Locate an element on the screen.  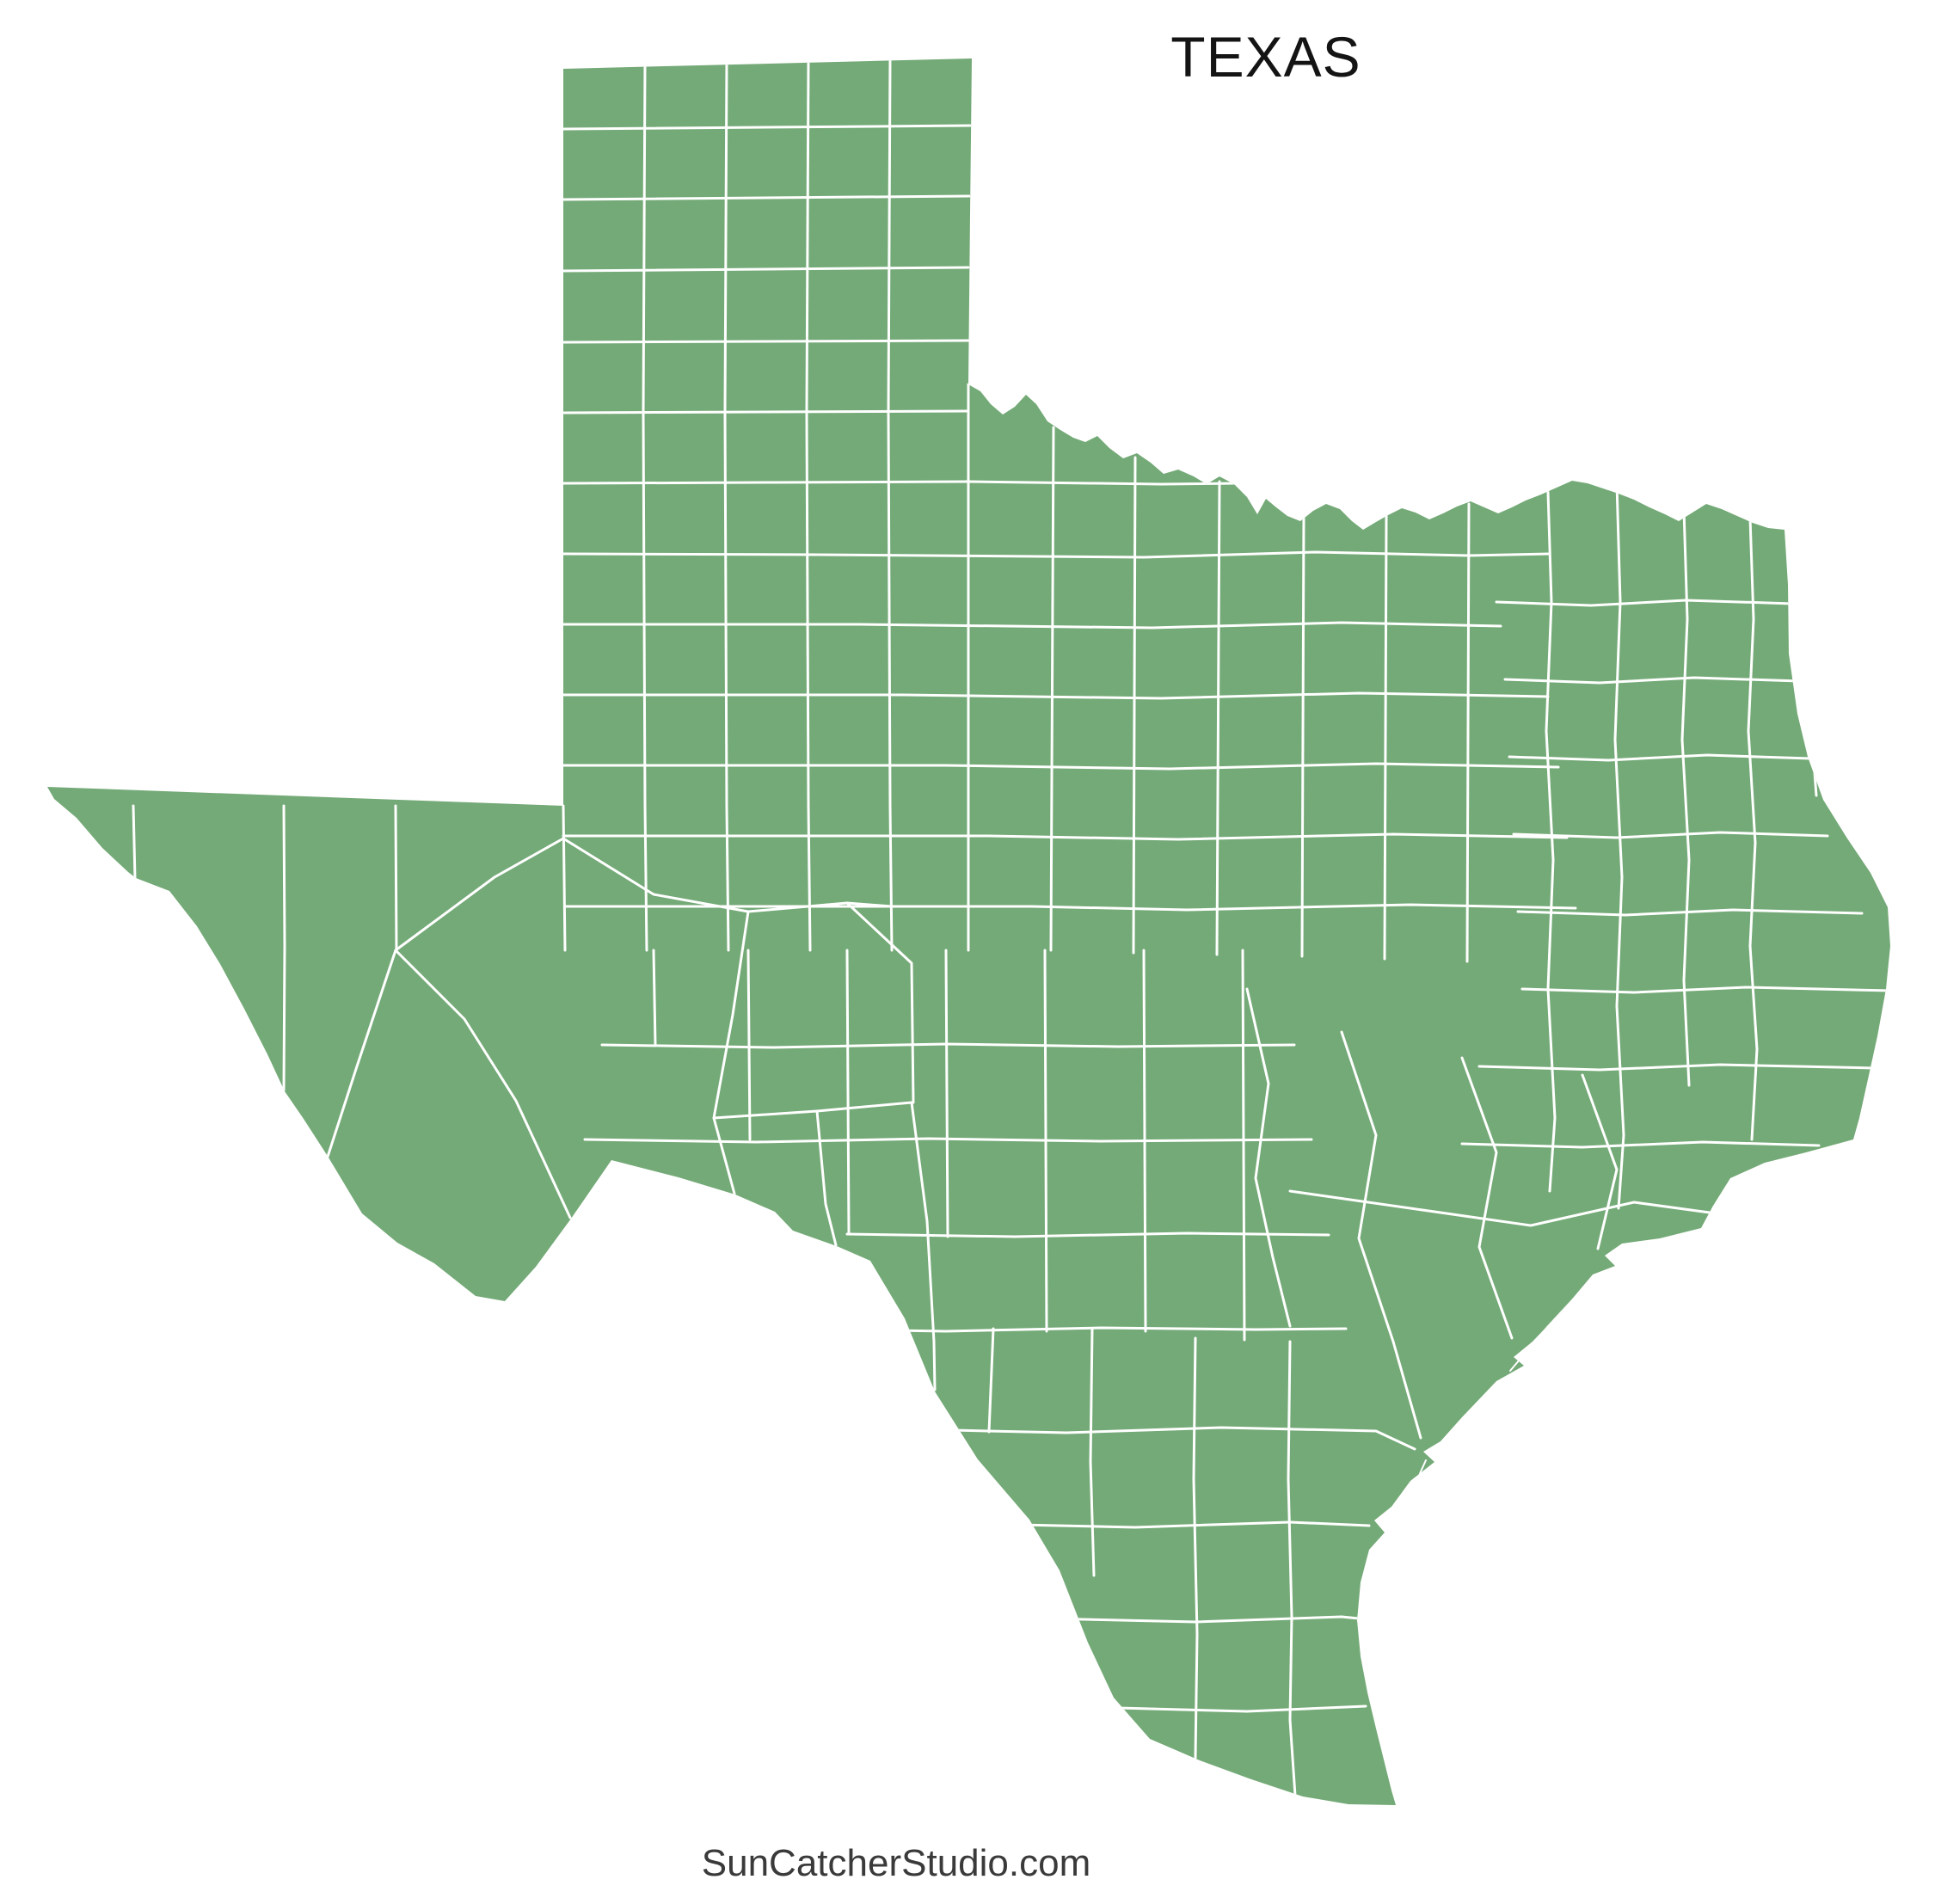
shoreline-barrier-island-line is located at coordinates (1405, 1627).